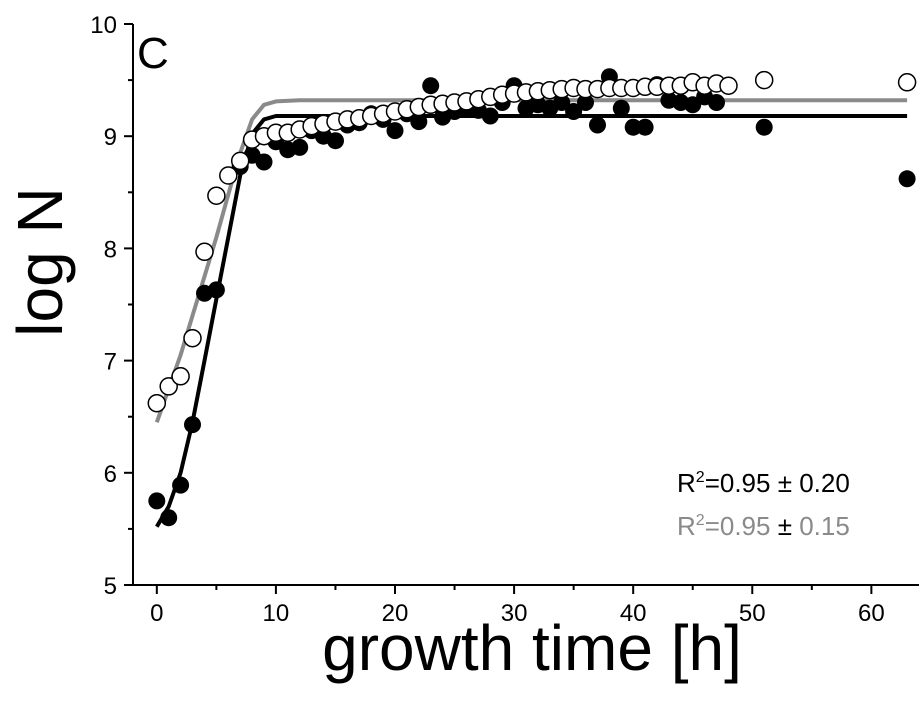  What do you see at coordinates (103, 25) in the screenshot?
I see `y-tick-label: 10` at bounding box center [103, 25].